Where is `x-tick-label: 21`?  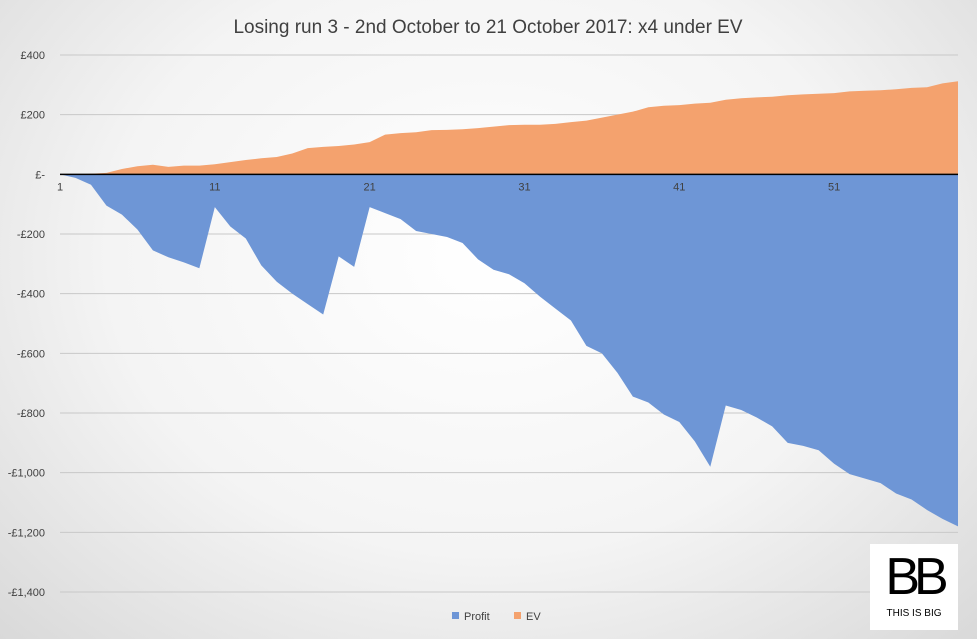
x-tick-label: 21 is located at coordinates (370, 187).